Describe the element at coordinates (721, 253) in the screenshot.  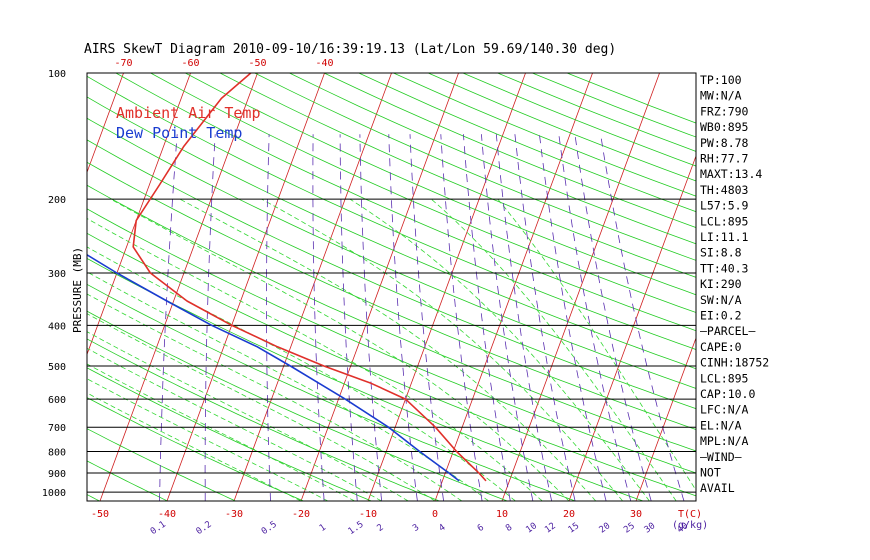
I see `stat-entry: SI:8.8` at that location.